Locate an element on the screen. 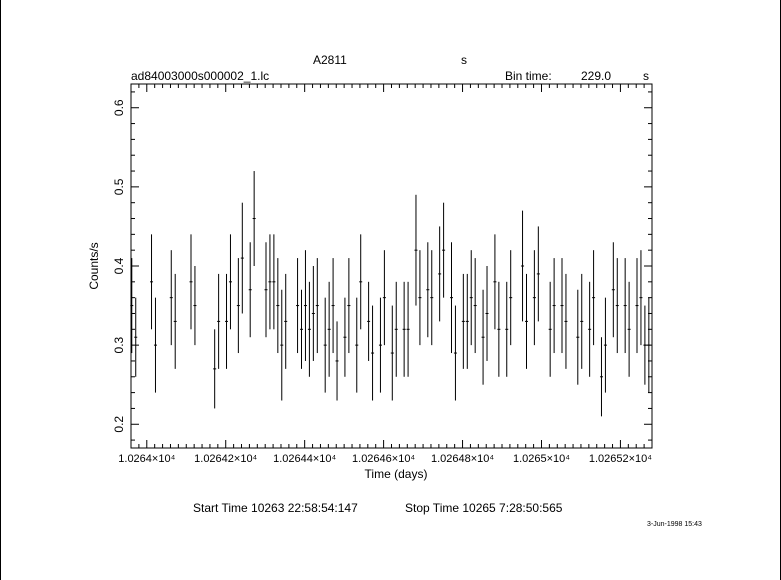 The image size is (781, 580). x-tick-label: 1.02652×10⁴ is located at coordinates (620, 459).